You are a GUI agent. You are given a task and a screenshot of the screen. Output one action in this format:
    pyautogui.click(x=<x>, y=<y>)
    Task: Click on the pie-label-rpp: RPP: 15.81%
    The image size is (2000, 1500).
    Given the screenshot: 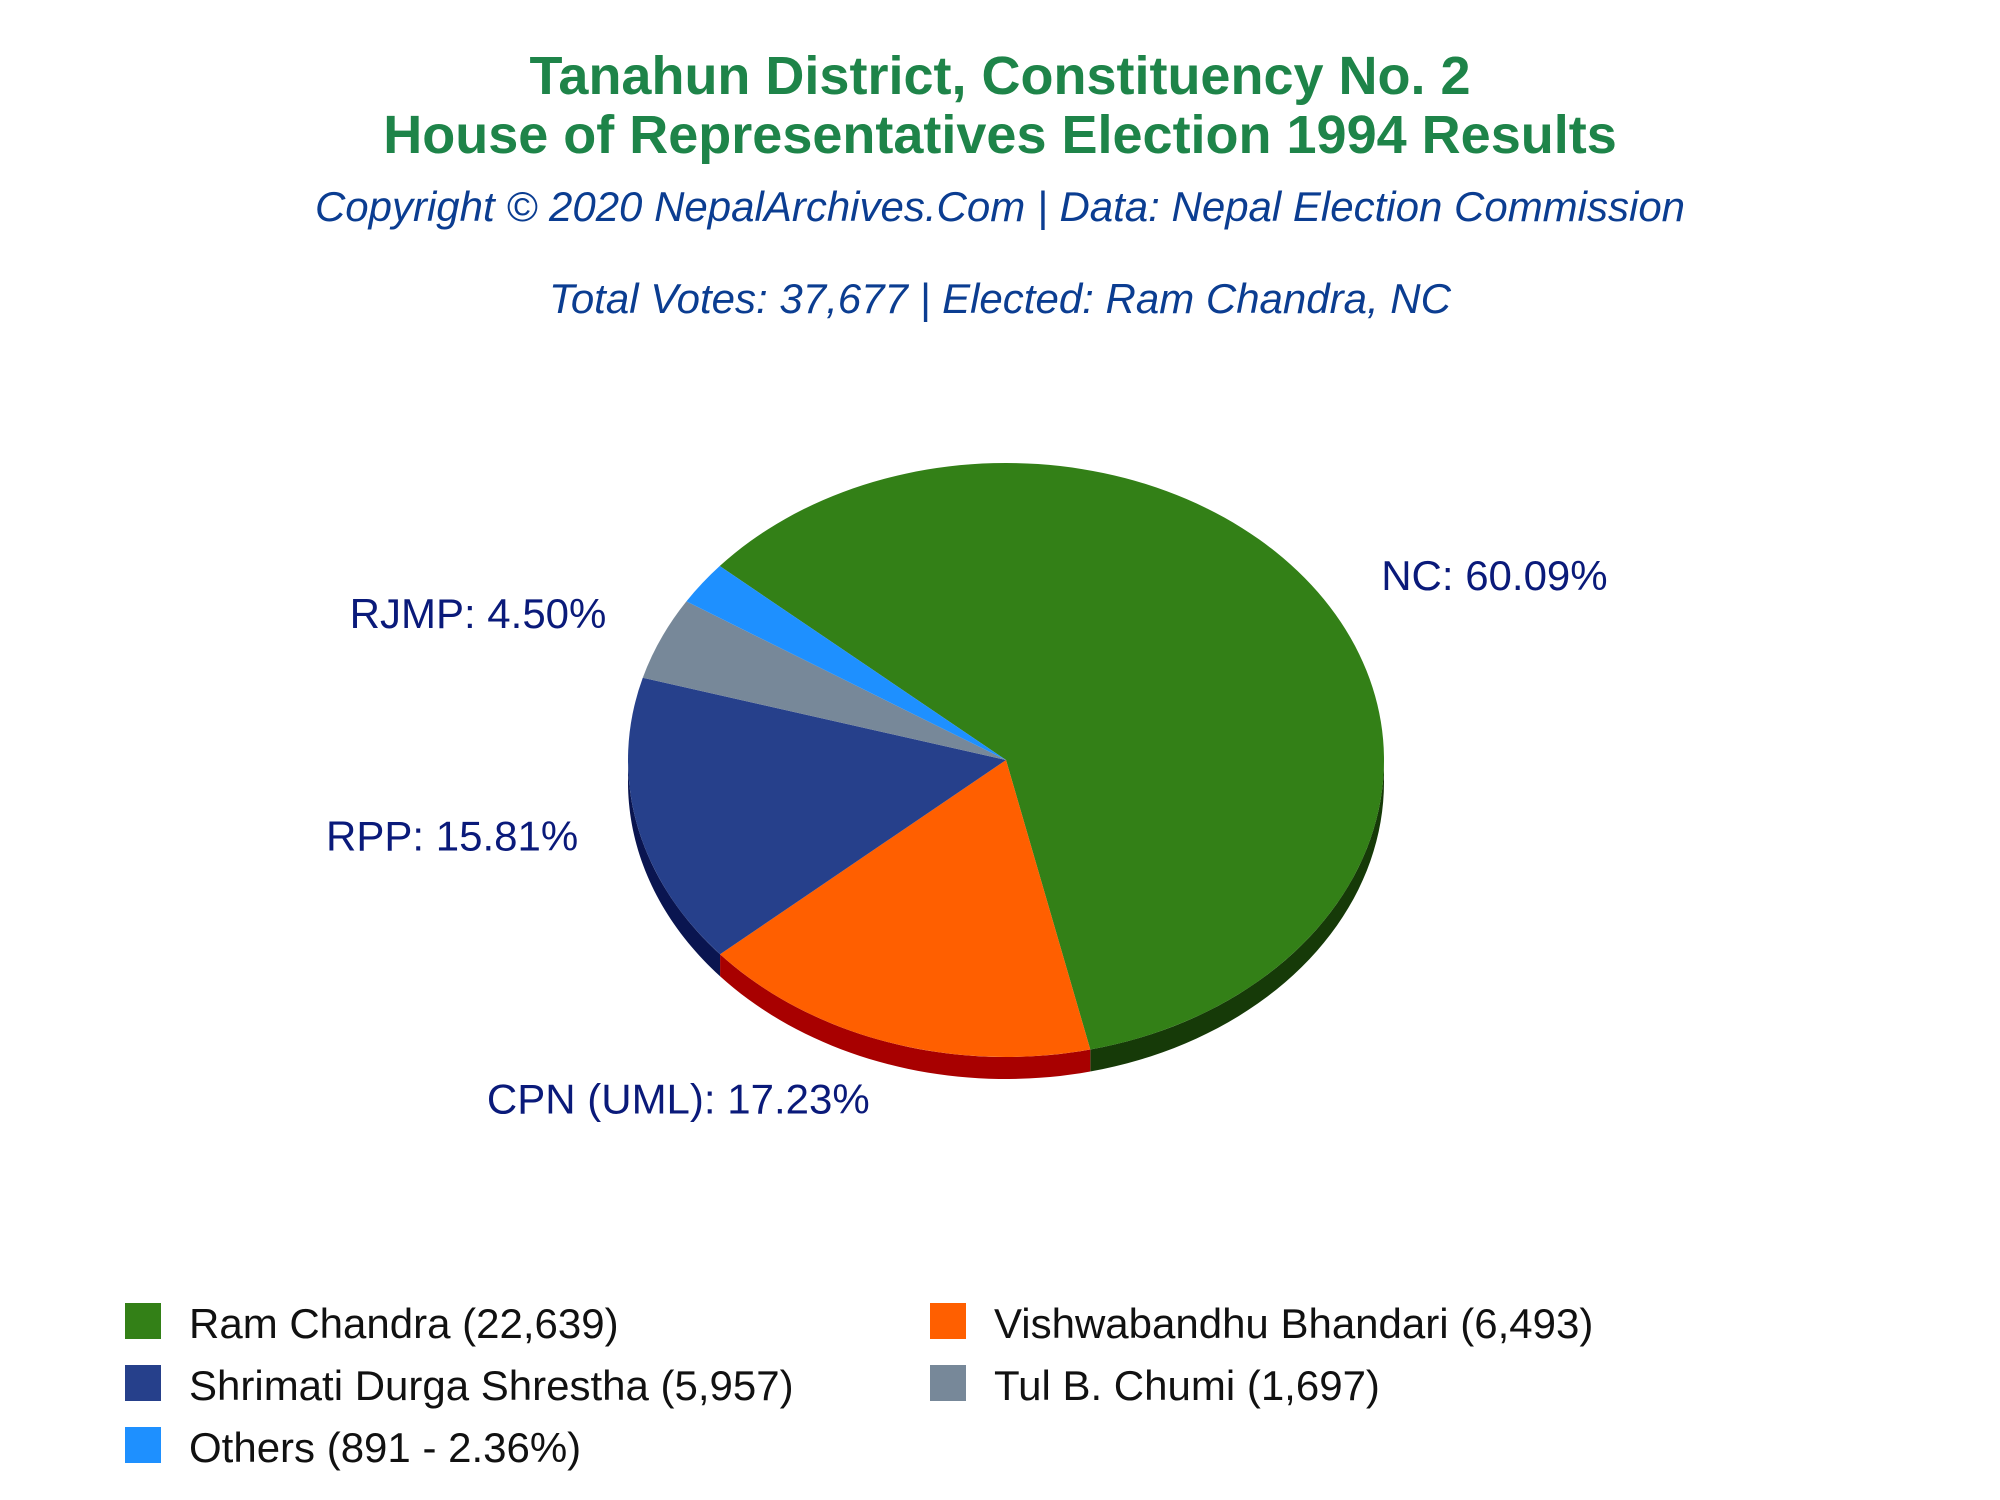 What is the action you would take?
    pyautogui.click(x=452, y=836)
    